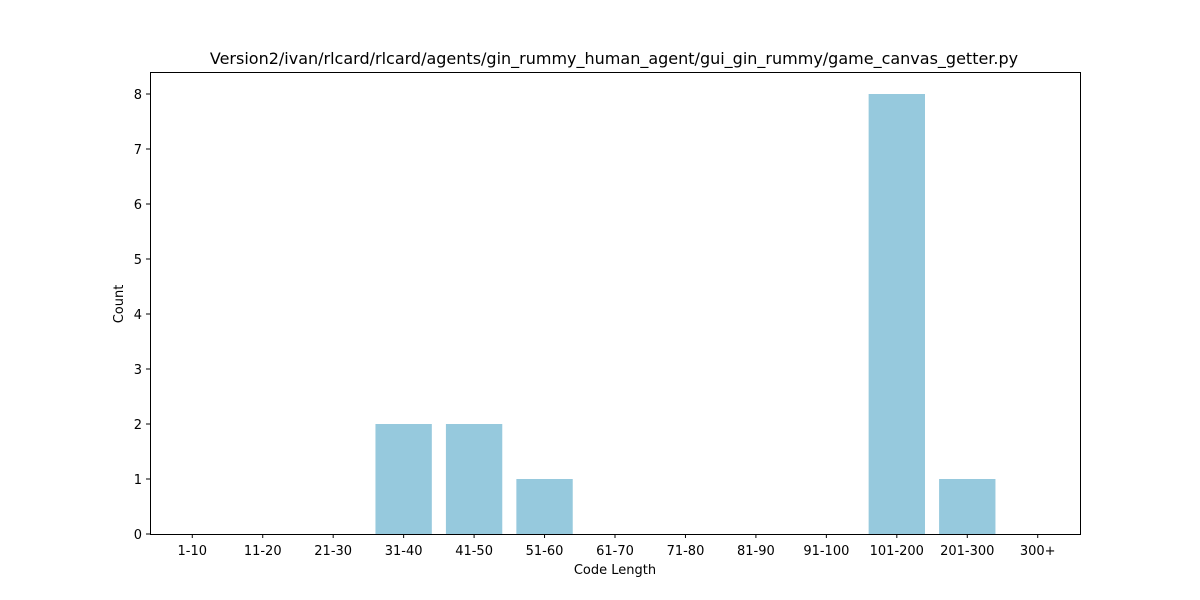  What do you see at coordinates (138, 480) in the screenshot?
I see `y-tick-label: 1` at bounding box center [138, 480].